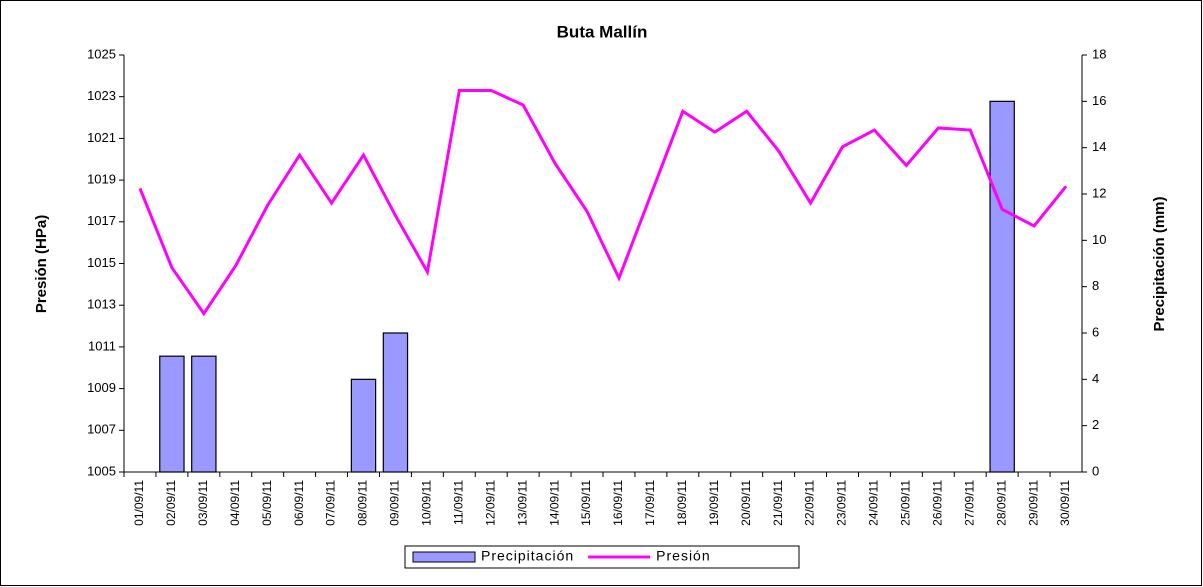 The width and height of the screenshot is (1203, 587). I want to click on y2-tick-label: 14, so click(1099, 146).